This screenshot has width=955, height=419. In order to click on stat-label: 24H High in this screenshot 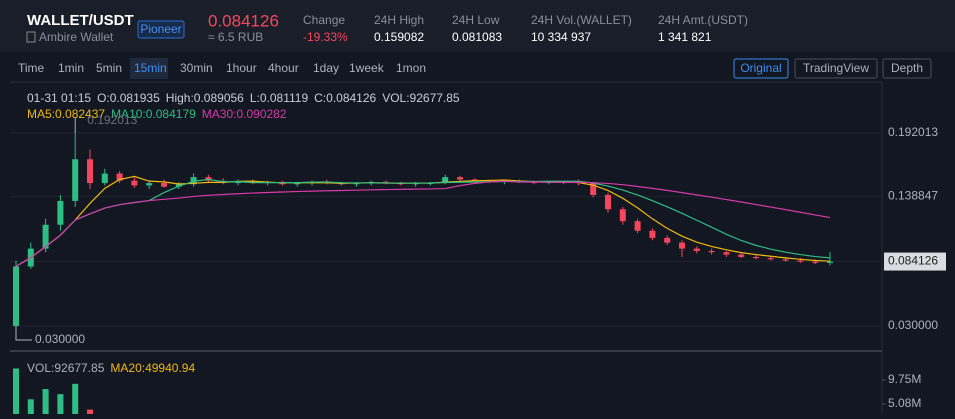, I will do `click(399, 20)`.